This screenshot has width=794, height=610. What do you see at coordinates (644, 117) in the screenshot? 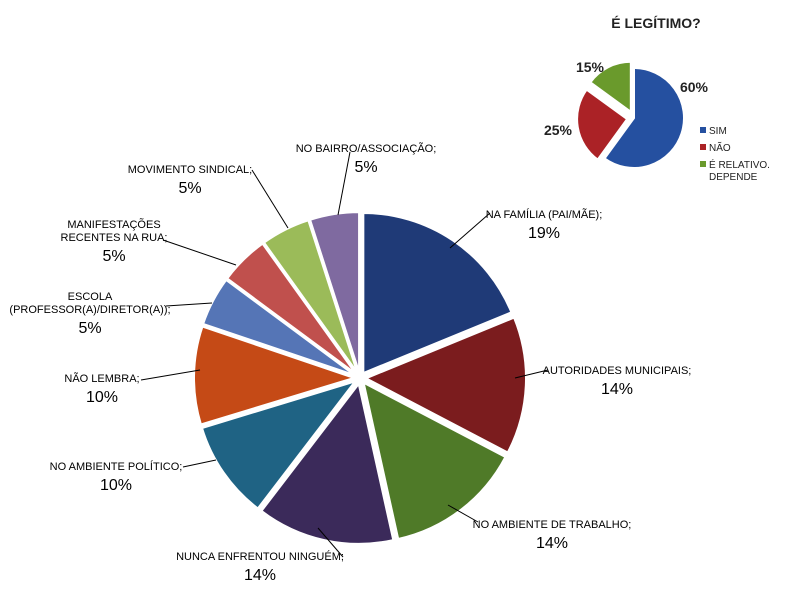
I see `small-pie-slice-sim` at bounding box center [644, 117].